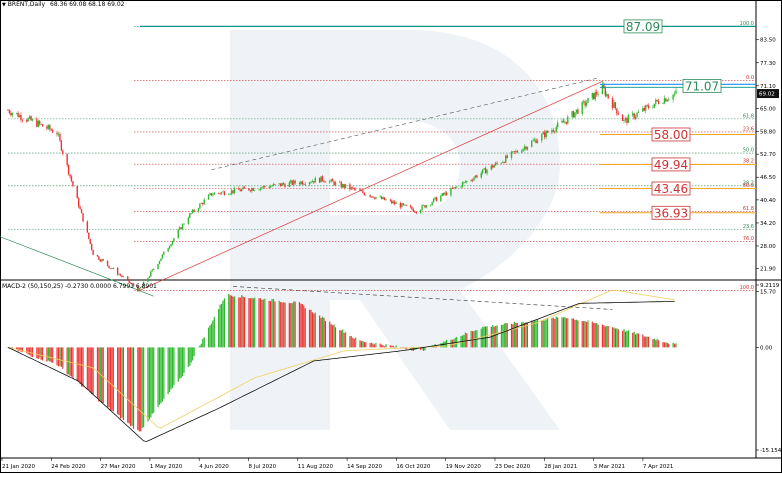  Describe the element at coordinates (748, 162) in the screenshot. I see `fib-level-label: 38.2` at that location.